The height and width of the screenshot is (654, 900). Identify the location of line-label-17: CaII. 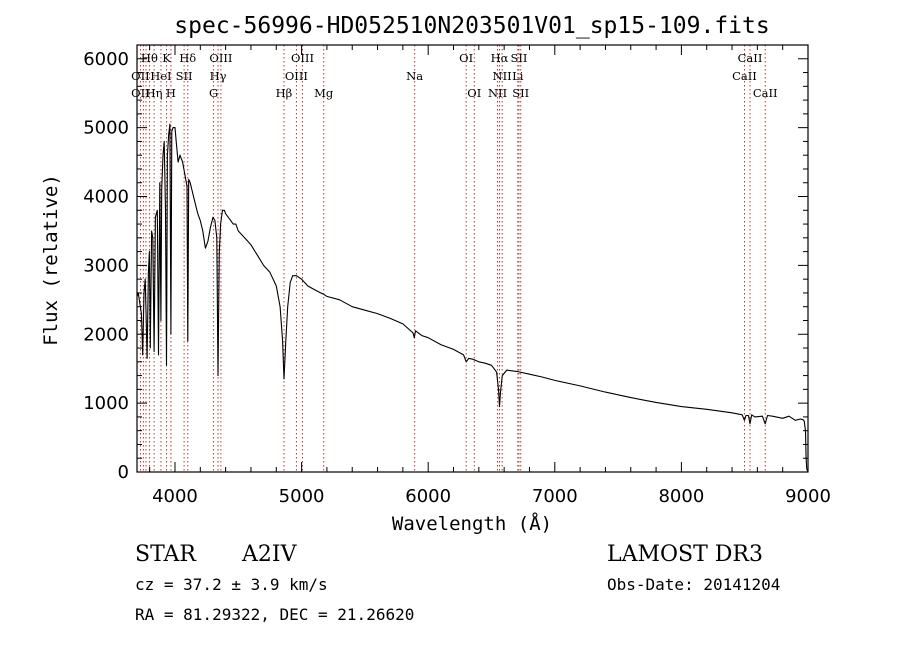
(744, 76).